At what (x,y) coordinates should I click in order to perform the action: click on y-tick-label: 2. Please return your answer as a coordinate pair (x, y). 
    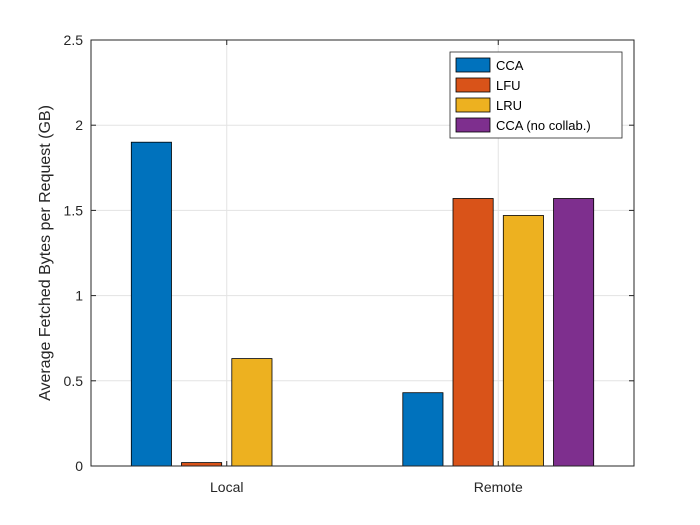
    Looking at the image, I should click on (79, 125).